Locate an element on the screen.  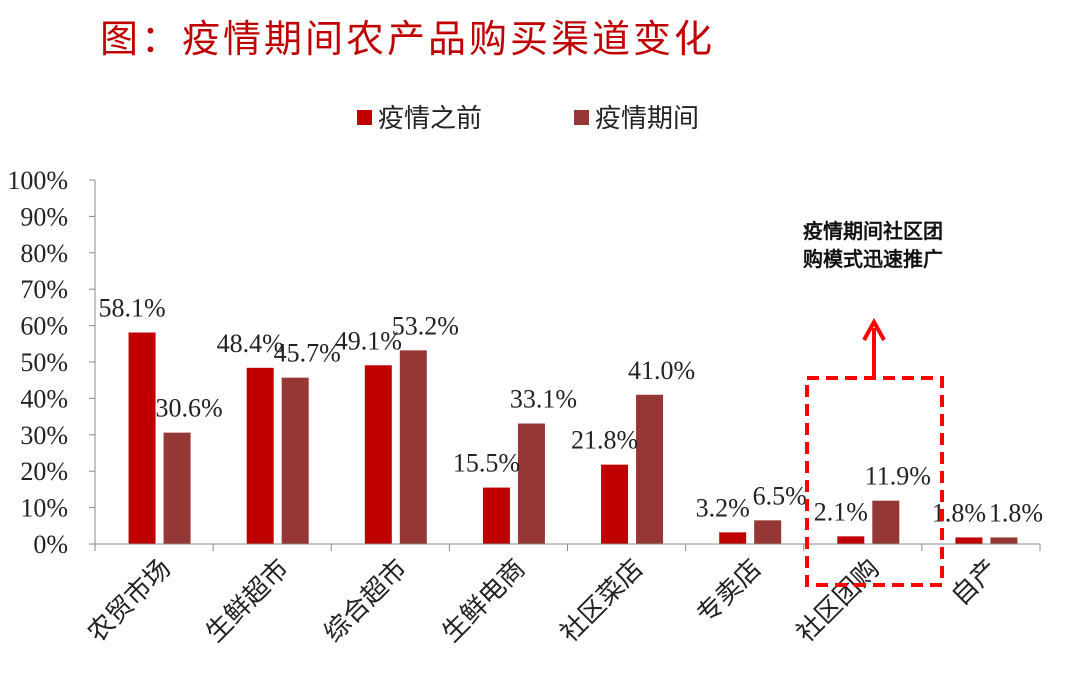
y-tick-label: 40% is located at coordinates (44, 398).